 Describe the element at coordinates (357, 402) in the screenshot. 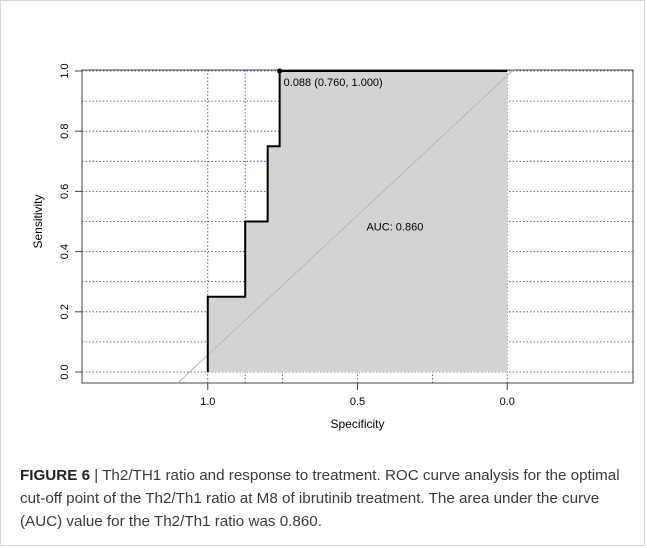

I see `x-tick-label: 0.5` at that location.